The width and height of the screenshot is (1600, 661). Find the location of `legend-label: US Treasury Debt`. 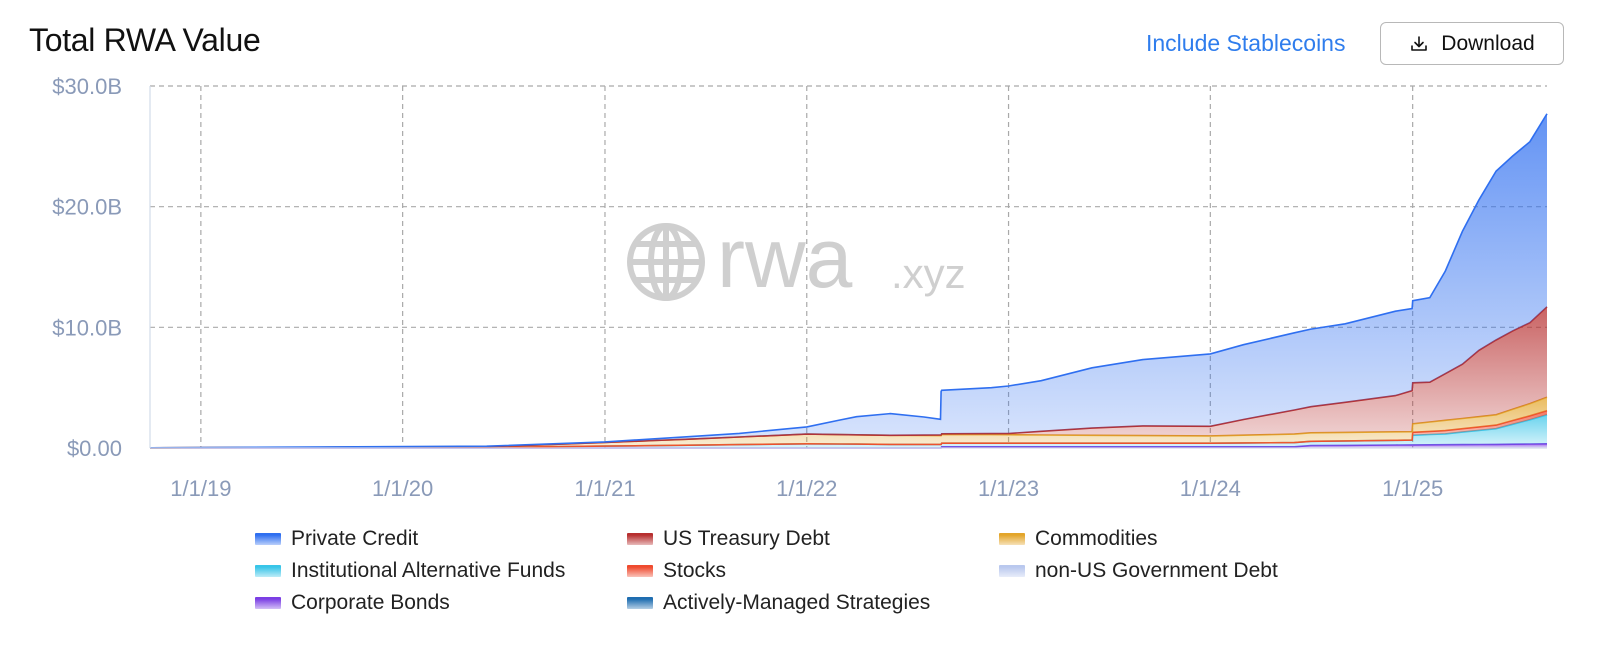

legend-label: US Treasury Debt is located at coordinates (746, 538).